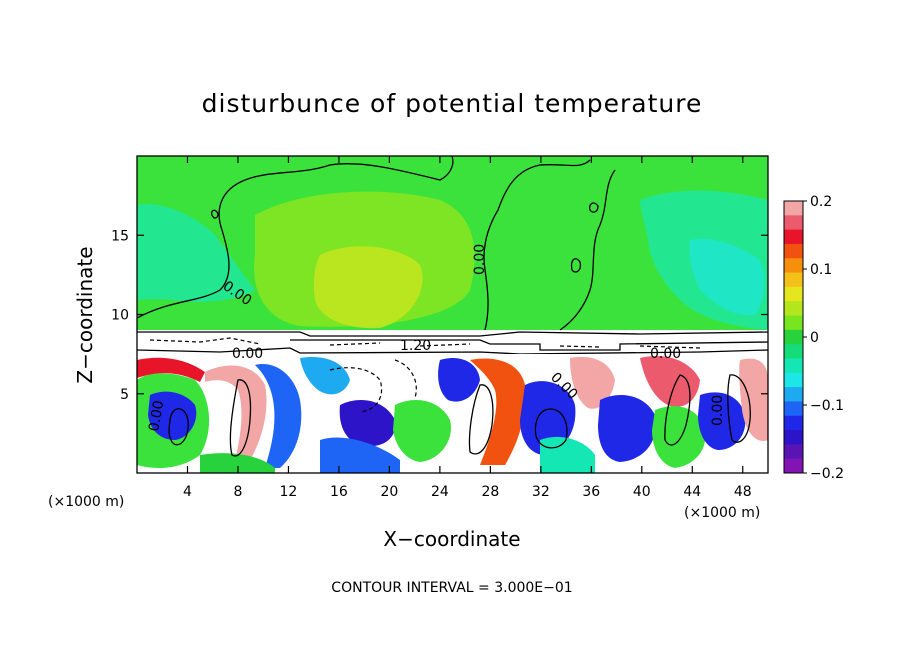  What do you see at coordinates (339, 492) in the screenshot?
I see `x-tick-label: 16` at bounding box center [339, 492].